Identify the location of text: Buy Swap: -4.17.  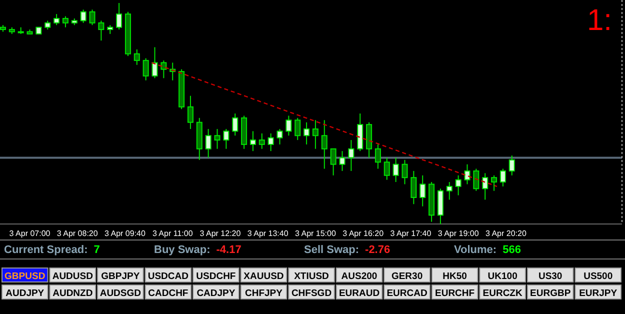
(198, 250).